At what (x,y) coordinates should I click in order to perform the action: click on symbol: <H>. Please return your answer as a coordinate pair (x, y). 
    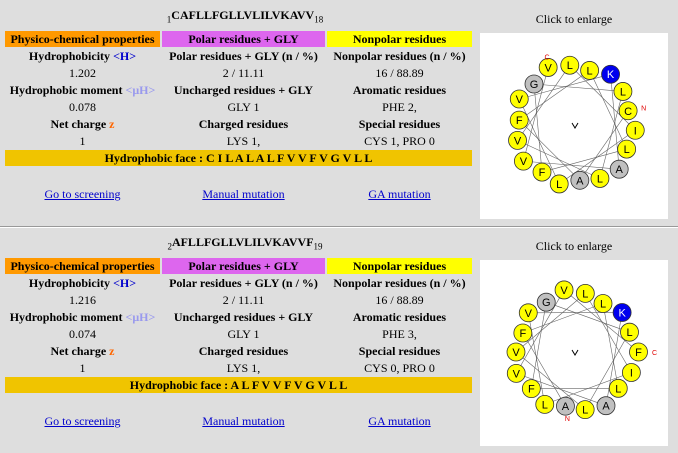
    Looking at the image, I should click on (125, 283).